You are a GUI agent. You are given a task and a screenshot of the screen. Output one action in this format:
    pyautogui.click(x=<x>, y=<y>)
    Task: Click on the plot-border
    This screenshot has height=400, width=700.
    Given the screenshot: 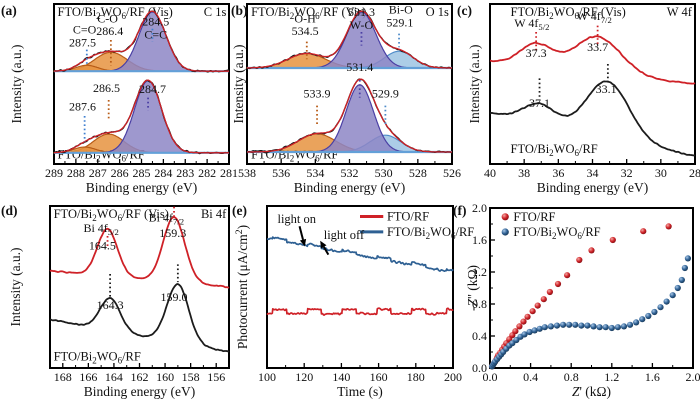 What is the action you would take?
    pyautogui.click(x=139, y=287)
    